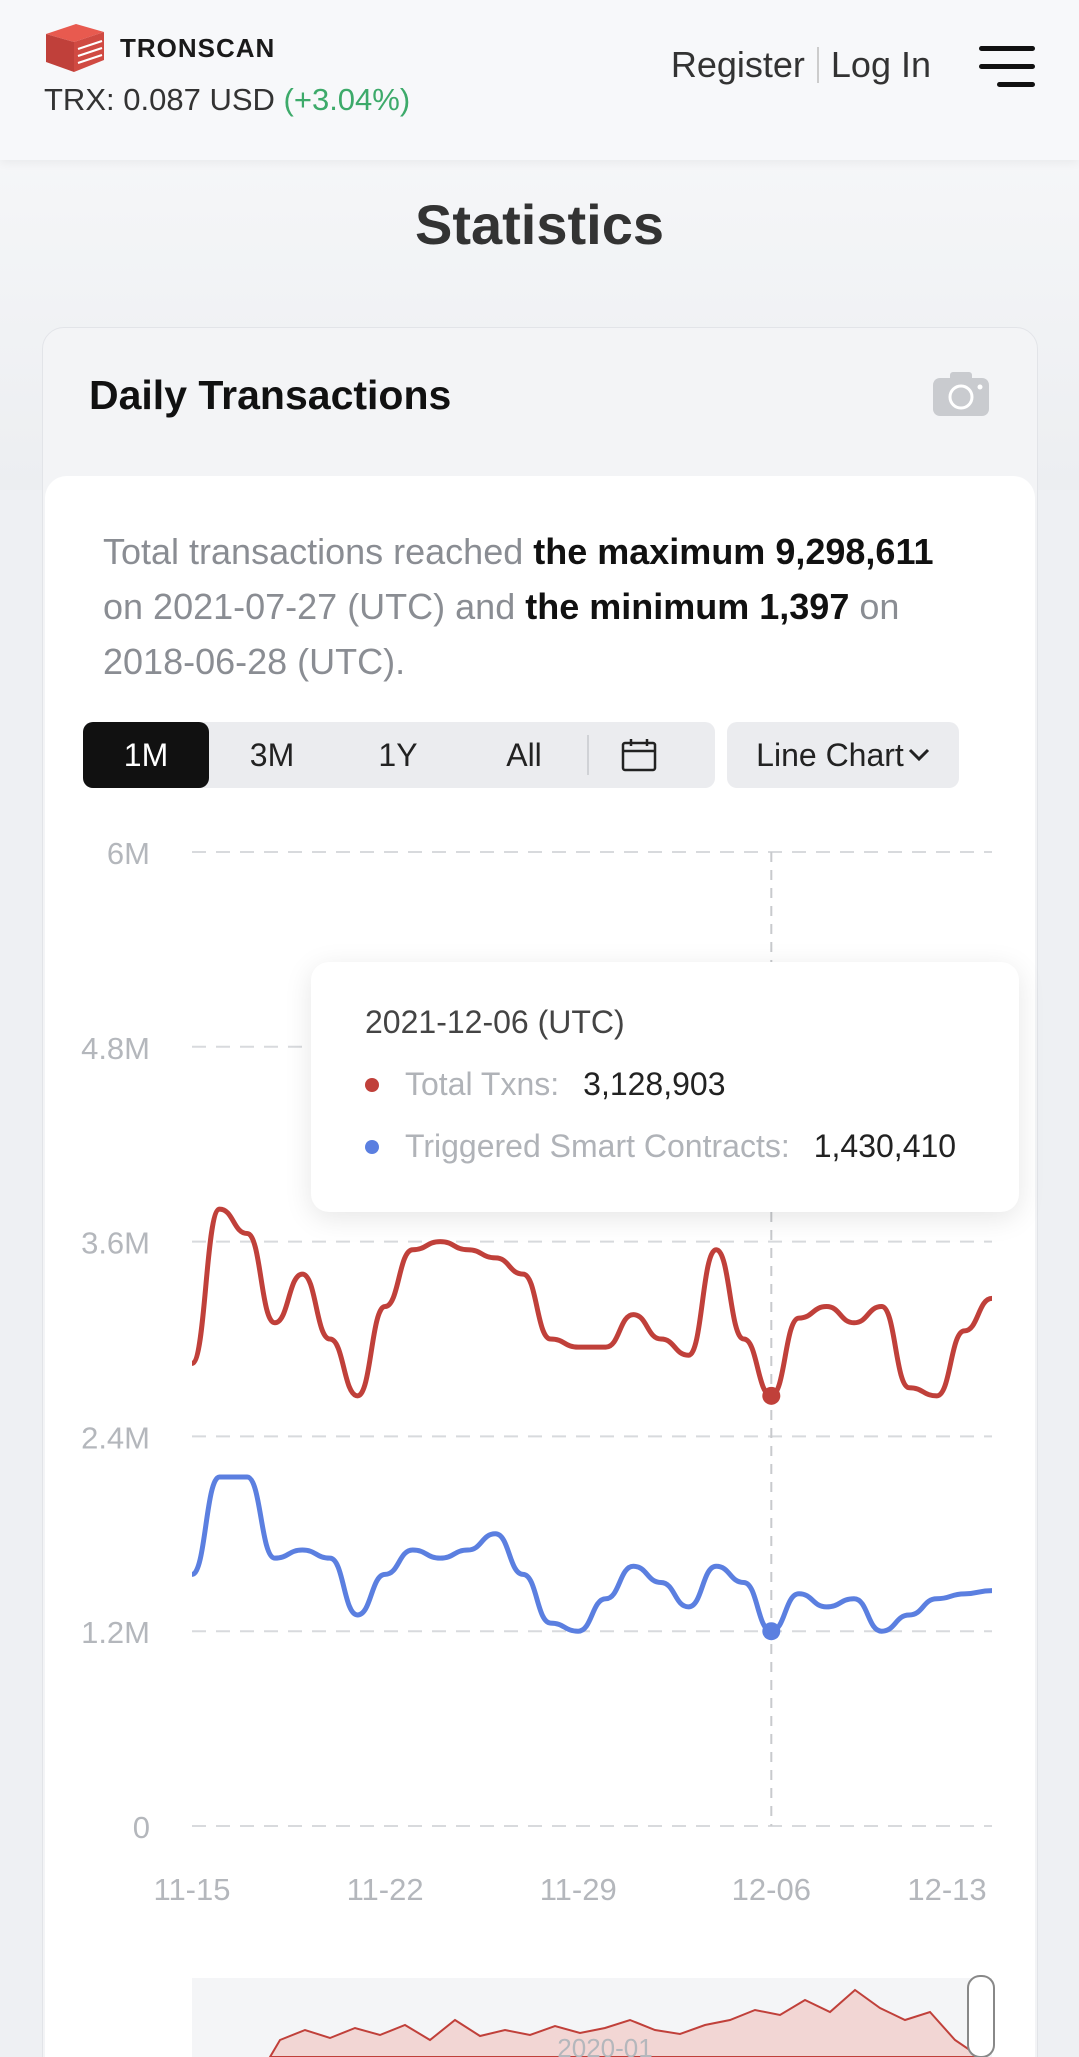 This screenshot has width=1079, height=2057. What do you see at coordinates (597, 1146) in the screenshot?
I see `tooltip-contracts-label: Triggered Smart Contracts:` at bounding box center [597, 1146].